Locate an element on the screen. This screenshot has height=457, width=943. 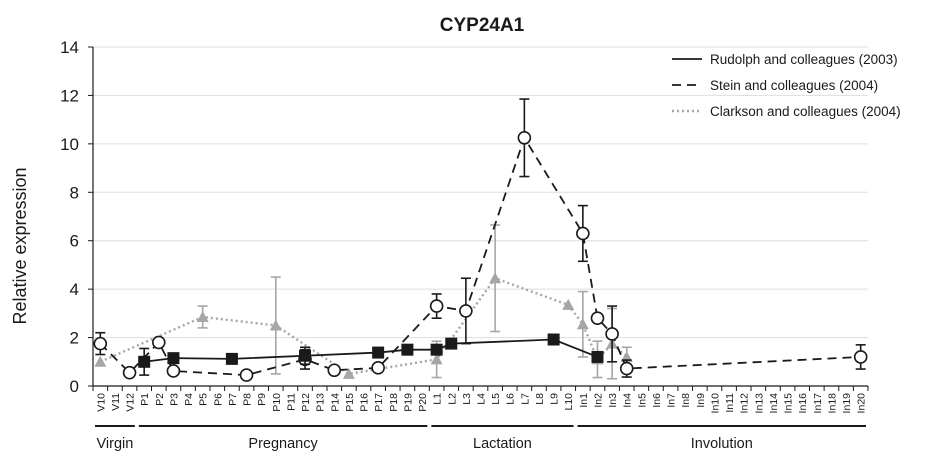
legend-label-rudolph: Rudolph and colleagues (2003) is located at coordinates (804, 59).